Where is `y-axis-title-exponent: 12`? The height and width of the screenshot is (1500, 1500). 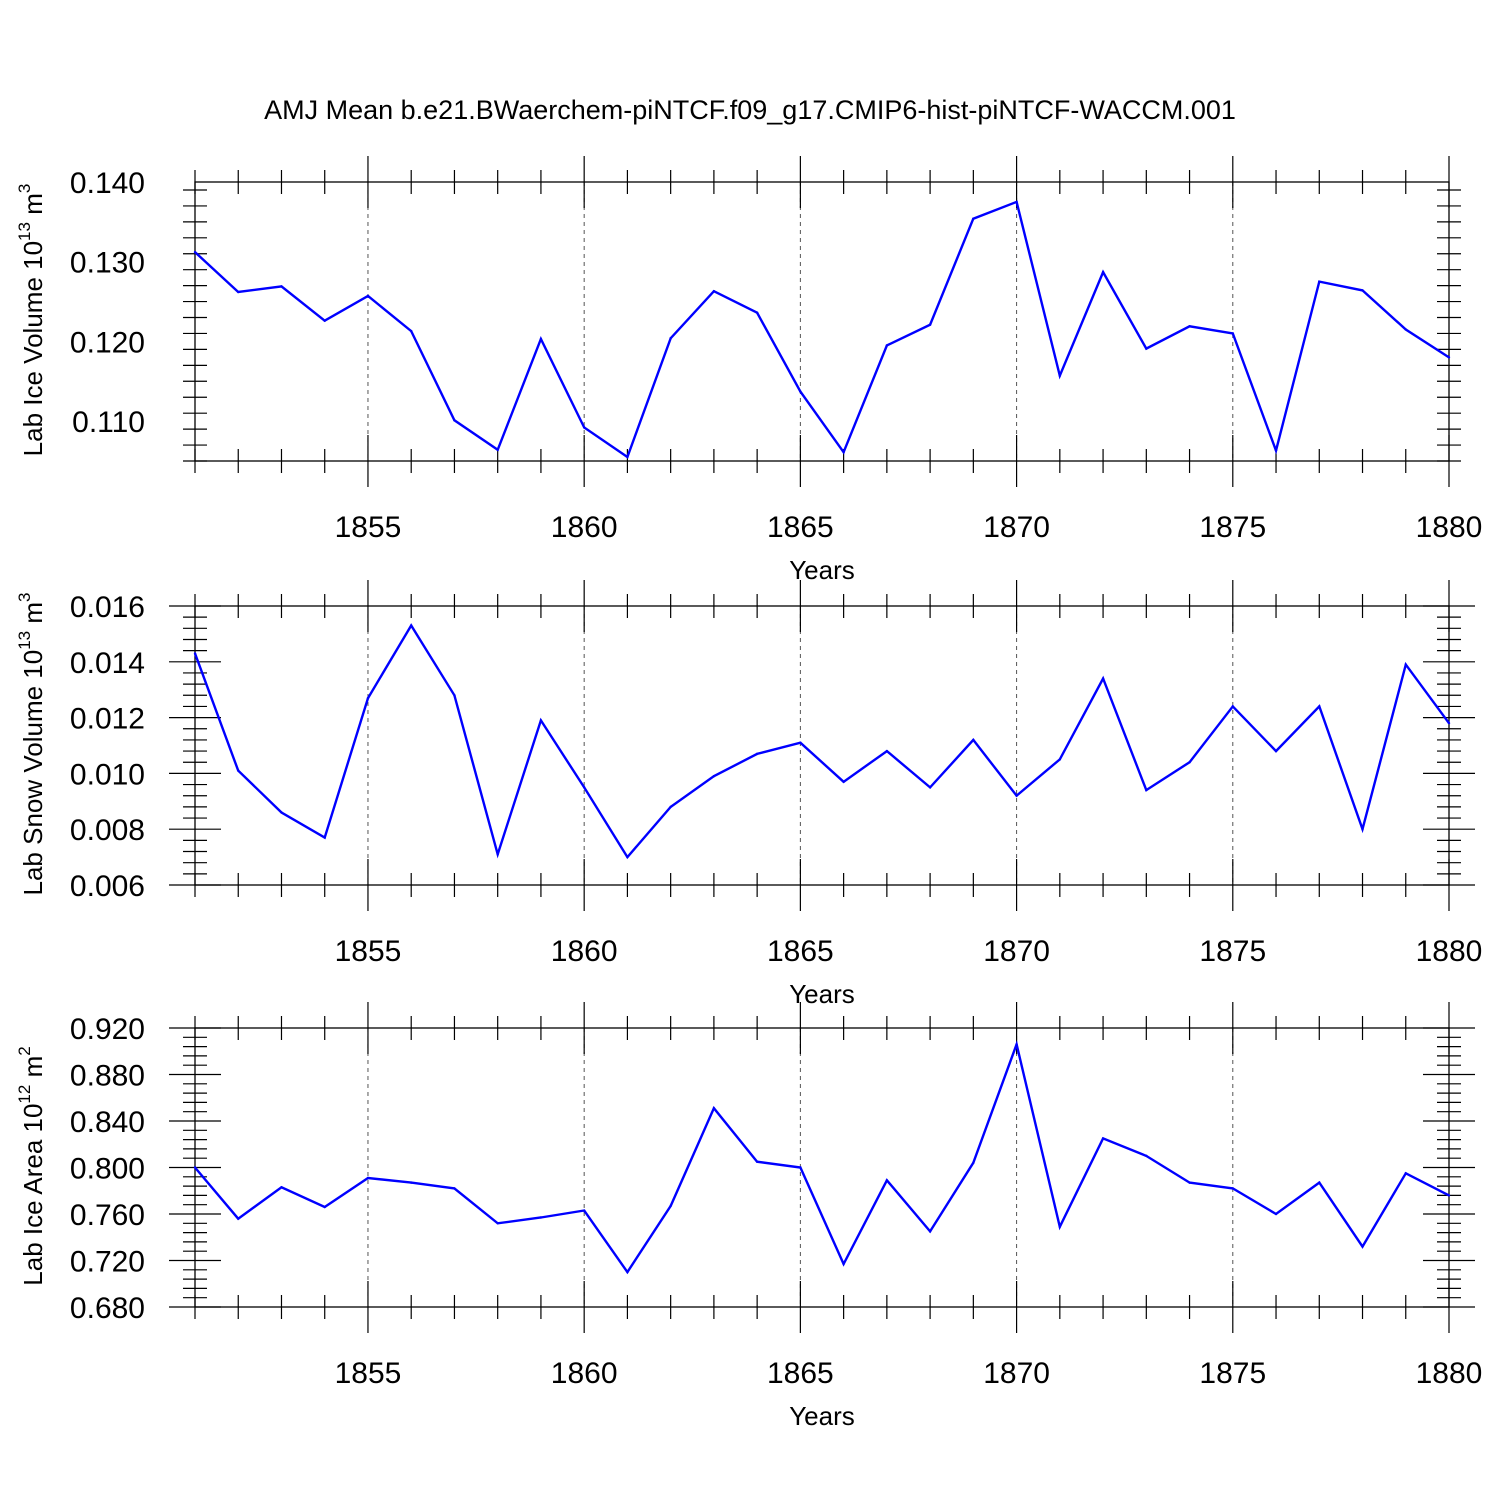 y-axis-title-exponent: 12 is located at coordinates (24, 1094).